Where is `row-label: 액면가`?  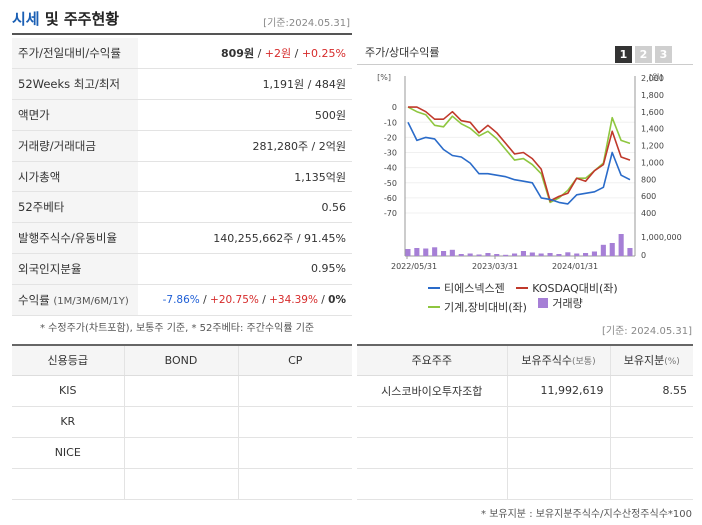
row-label: 액면가 is located at coordinates (75, 115).